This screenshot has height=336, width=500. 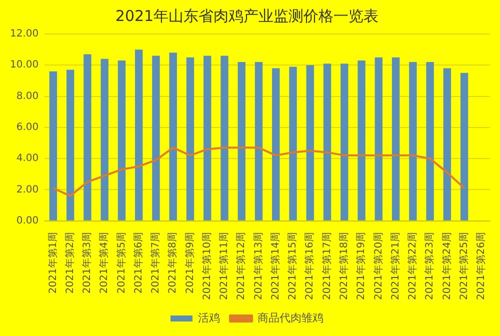 I want to click on x-tick-label: 2021年第26周, so click(x=481, y=266).